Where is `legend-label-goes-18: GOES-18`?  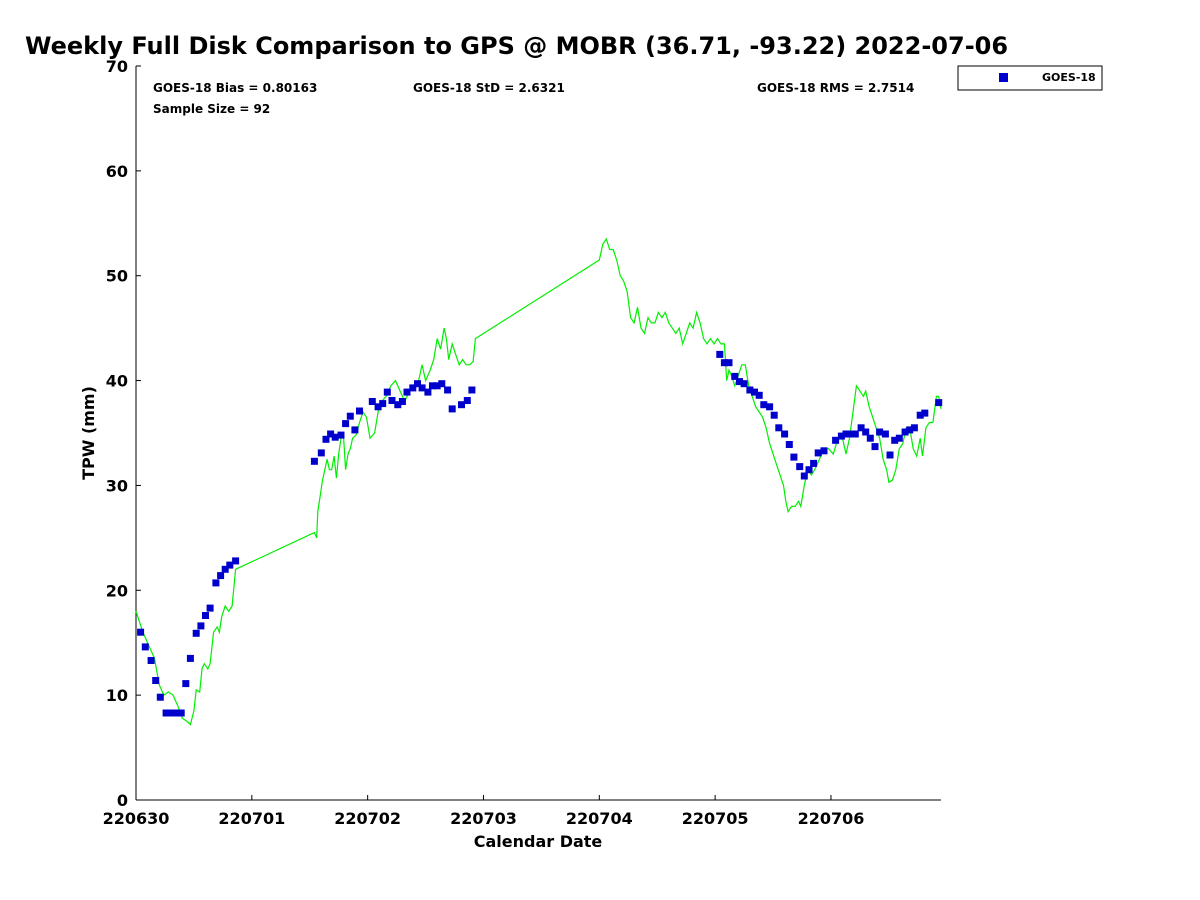 legend-label-goes-18: GOES-18 is located at coordinates (1069, 77).